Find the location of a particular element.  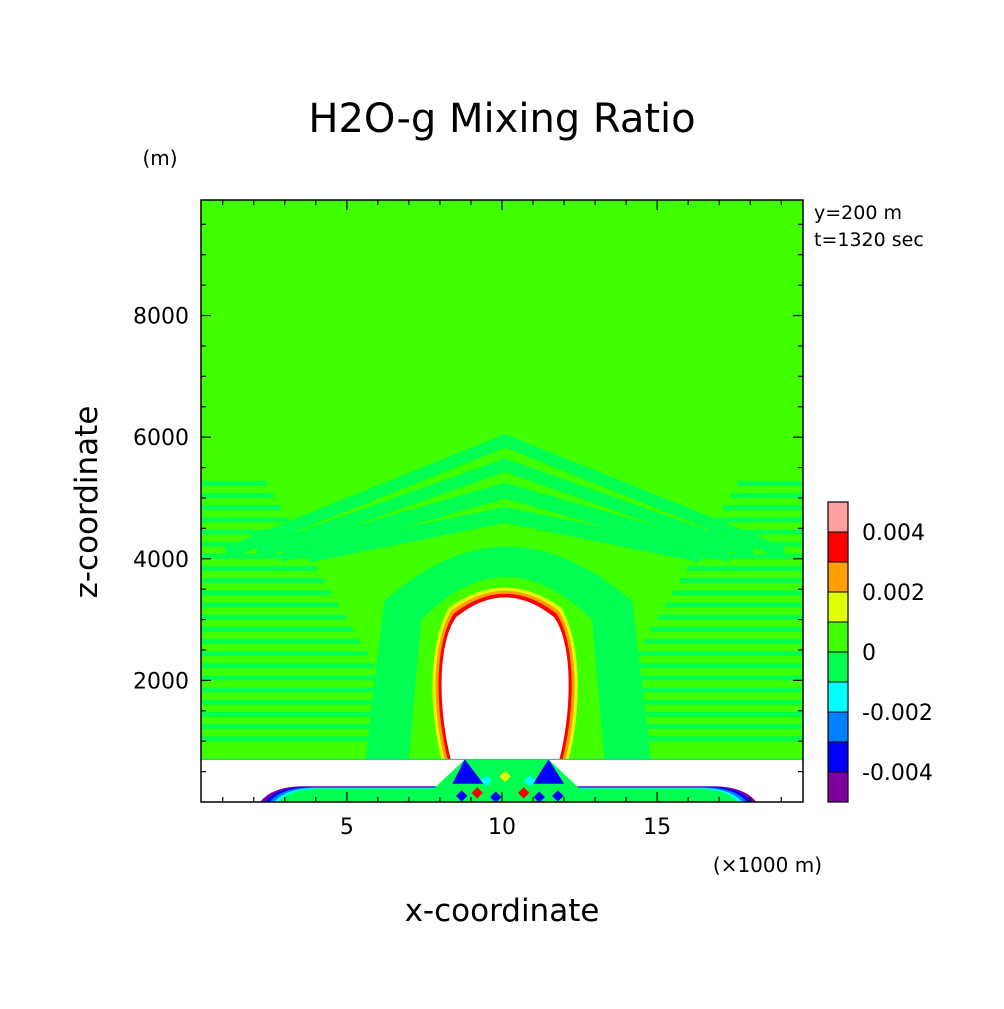

x-unit-label: (×1000 m) is located at coordinates (767, 865).